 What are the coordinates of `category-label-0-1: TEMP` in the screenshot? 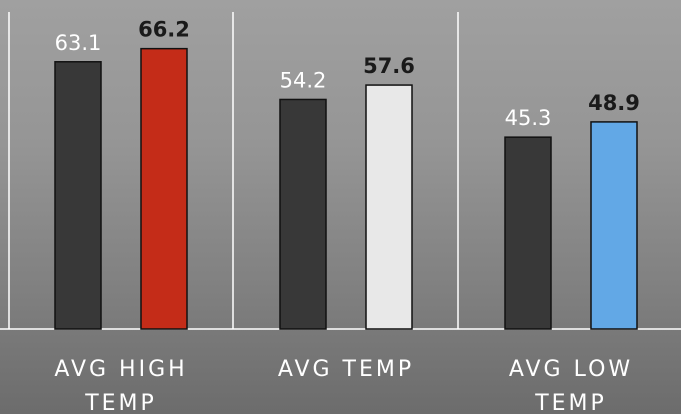 It's located at (120, 402).